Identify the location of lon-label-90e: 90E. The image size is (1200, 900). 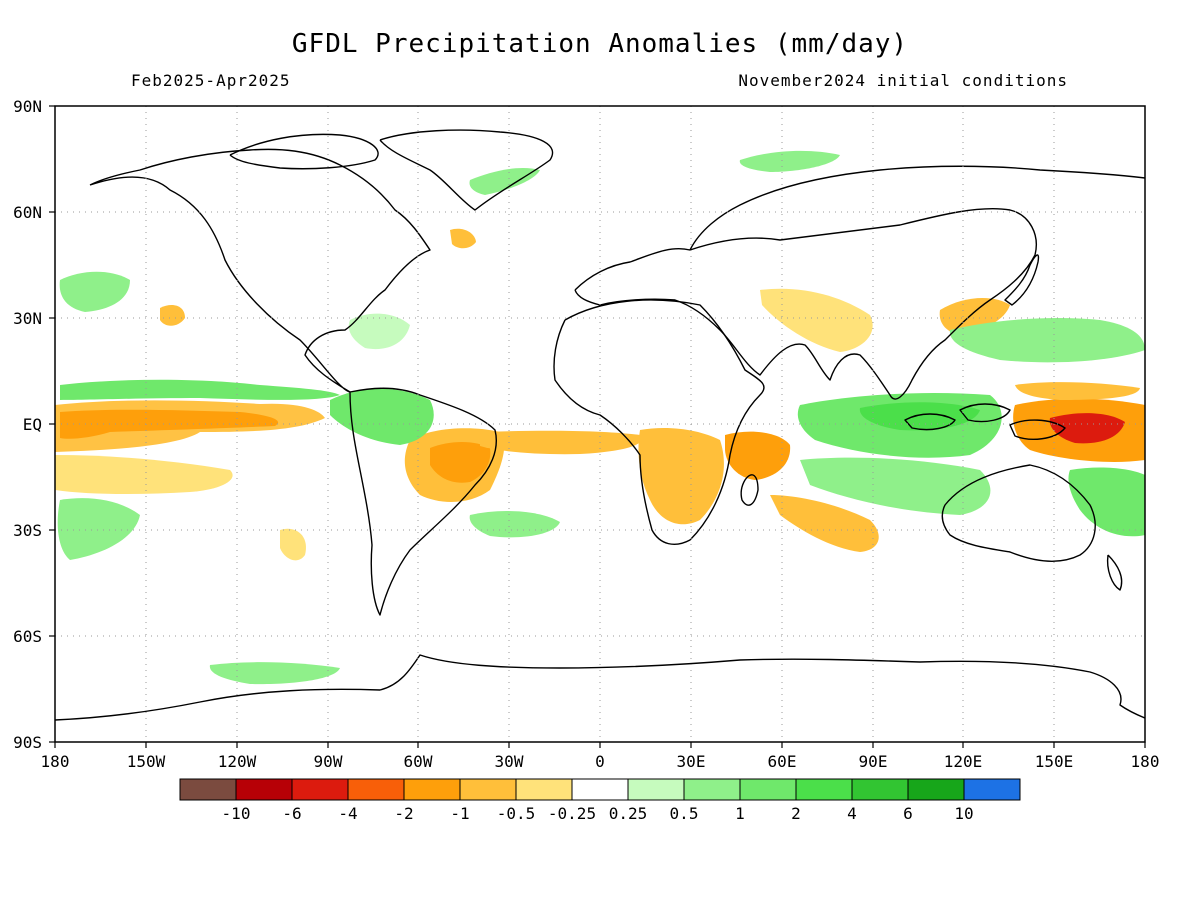
(873, 761).